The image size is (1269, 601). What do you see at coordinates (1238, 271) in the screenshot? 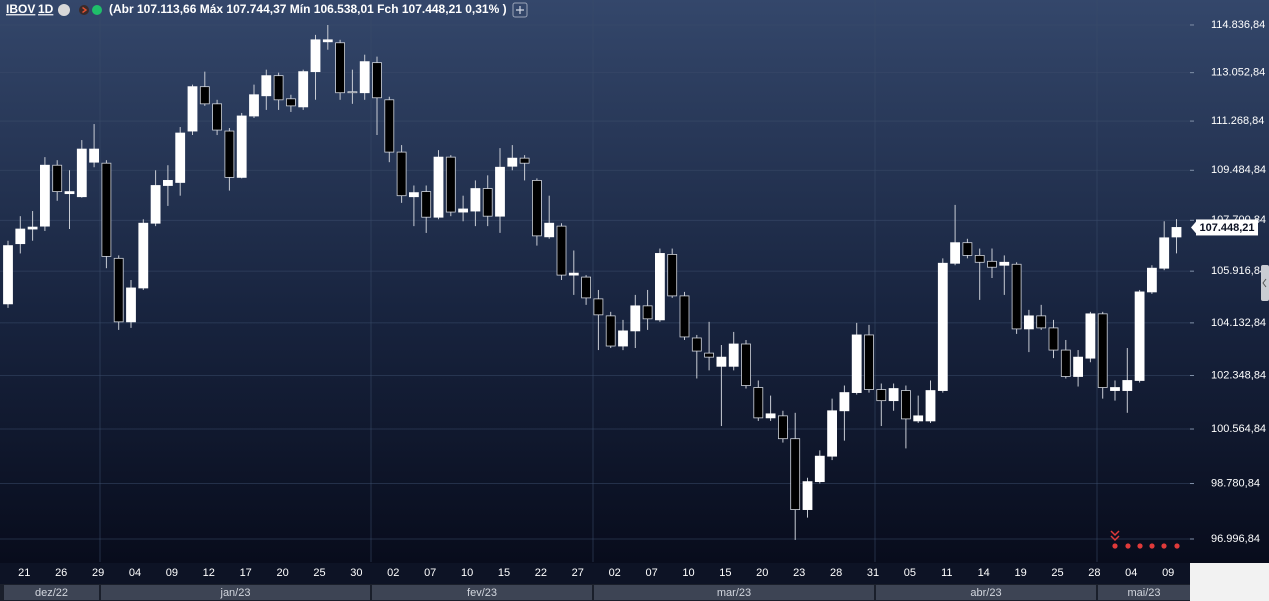
I see `y-tick-label: 105.916,84` at bounding box center [1238, 271].